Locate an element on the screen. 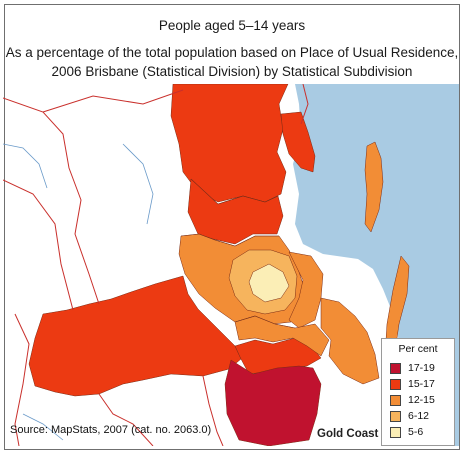 This screenshot has width=466, height=456. region-east-inner is located at coordinates (306, 290).